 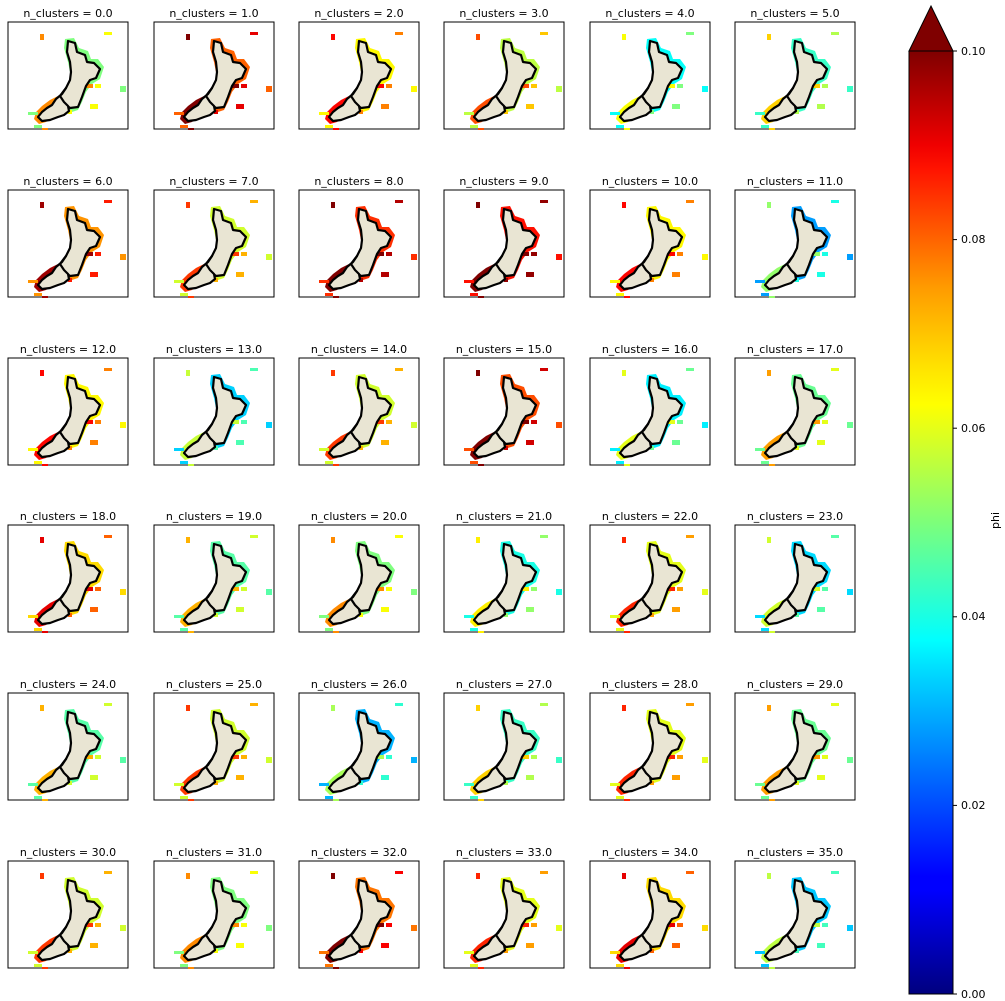 I want to click on panel-title: n_clusters = 22.0, so click(x=650, y=516).